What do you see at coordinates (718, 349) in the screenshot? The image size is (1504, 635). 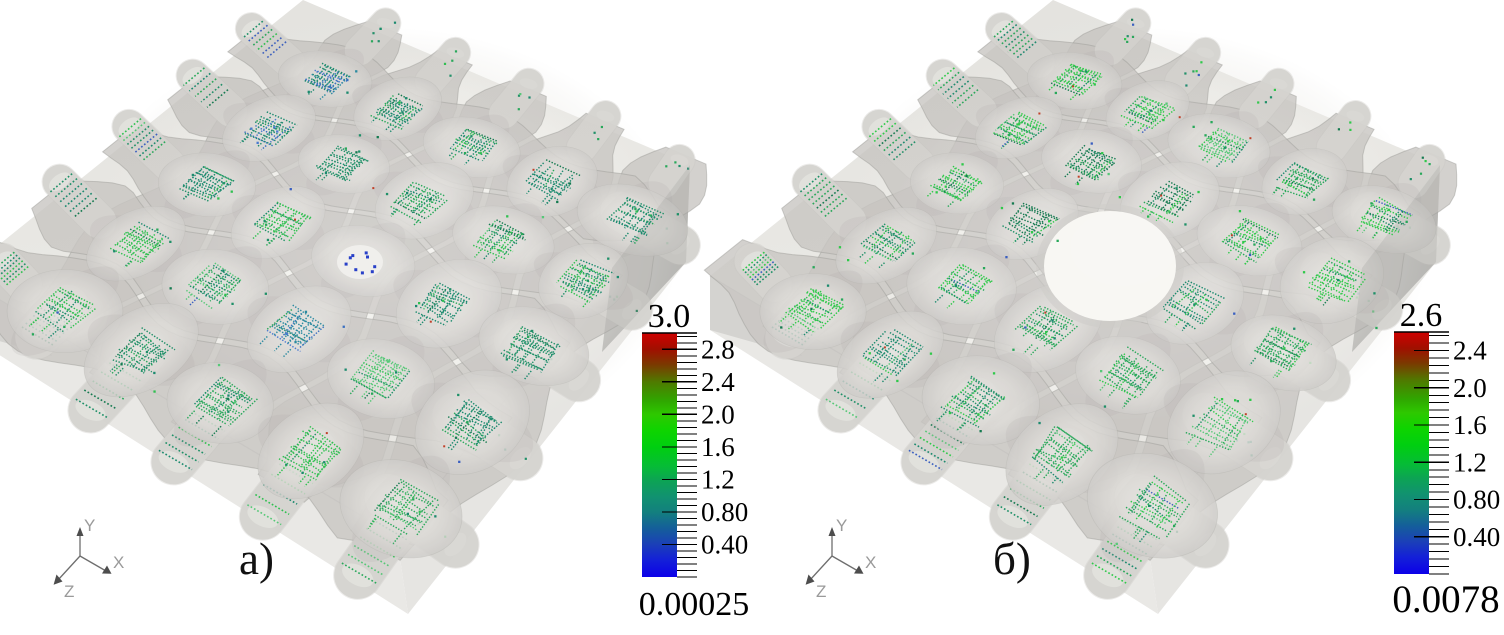 I see `svg-text: 2.8` at bounding box center [718, 349].